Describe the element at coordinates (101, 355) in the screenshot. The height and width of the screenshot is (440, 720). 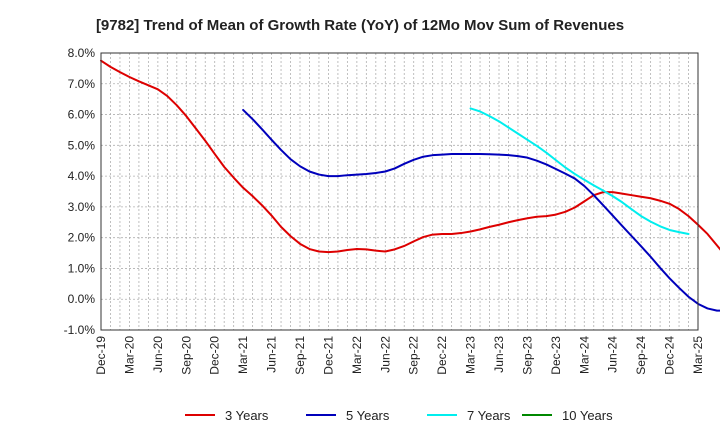
I see `x-tick-label: Dec-19` at that location.